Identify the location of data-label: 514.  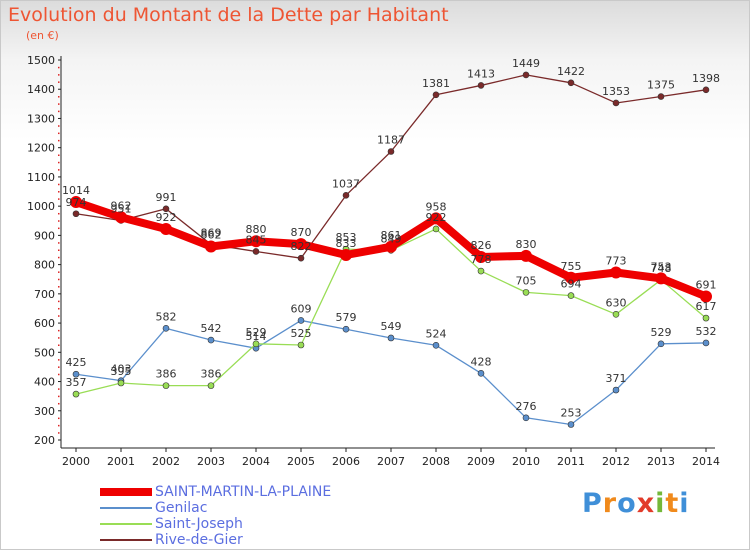
(256, 336).